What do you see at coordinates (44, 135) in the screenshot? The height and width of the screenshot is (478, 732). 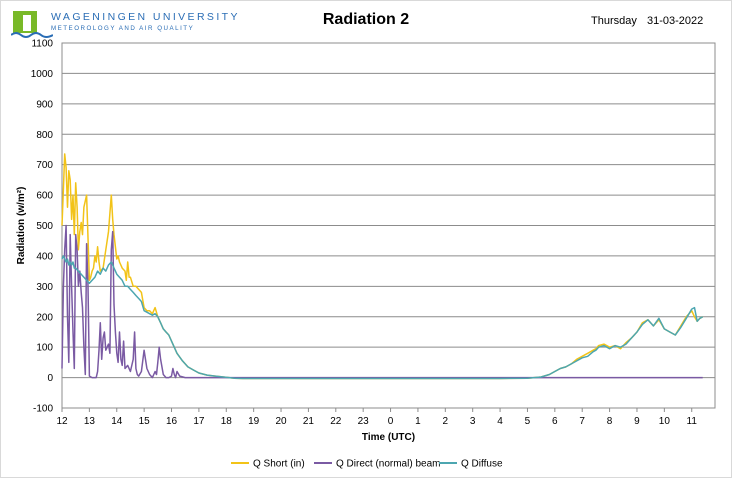 I see `y-tick-label: 800` at bounding box center [44, 135].